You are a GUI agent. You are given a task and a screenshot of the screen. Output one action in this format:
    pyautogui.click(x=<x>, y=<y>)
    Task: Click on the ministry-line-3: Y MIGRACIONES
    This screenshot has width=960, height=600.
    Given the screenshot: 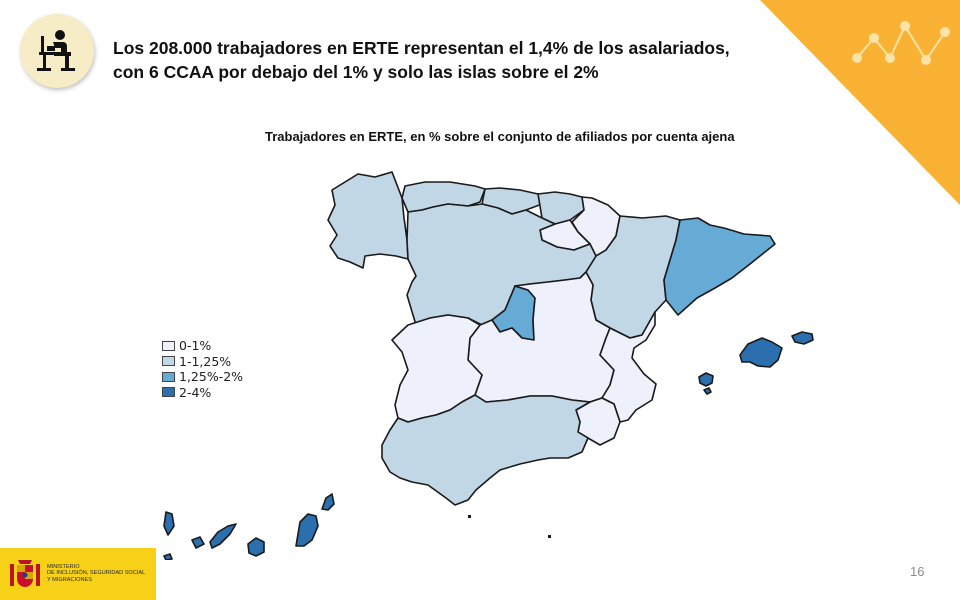 What is the action you would take?
    pyautogui.click(x=69, y=579)
    